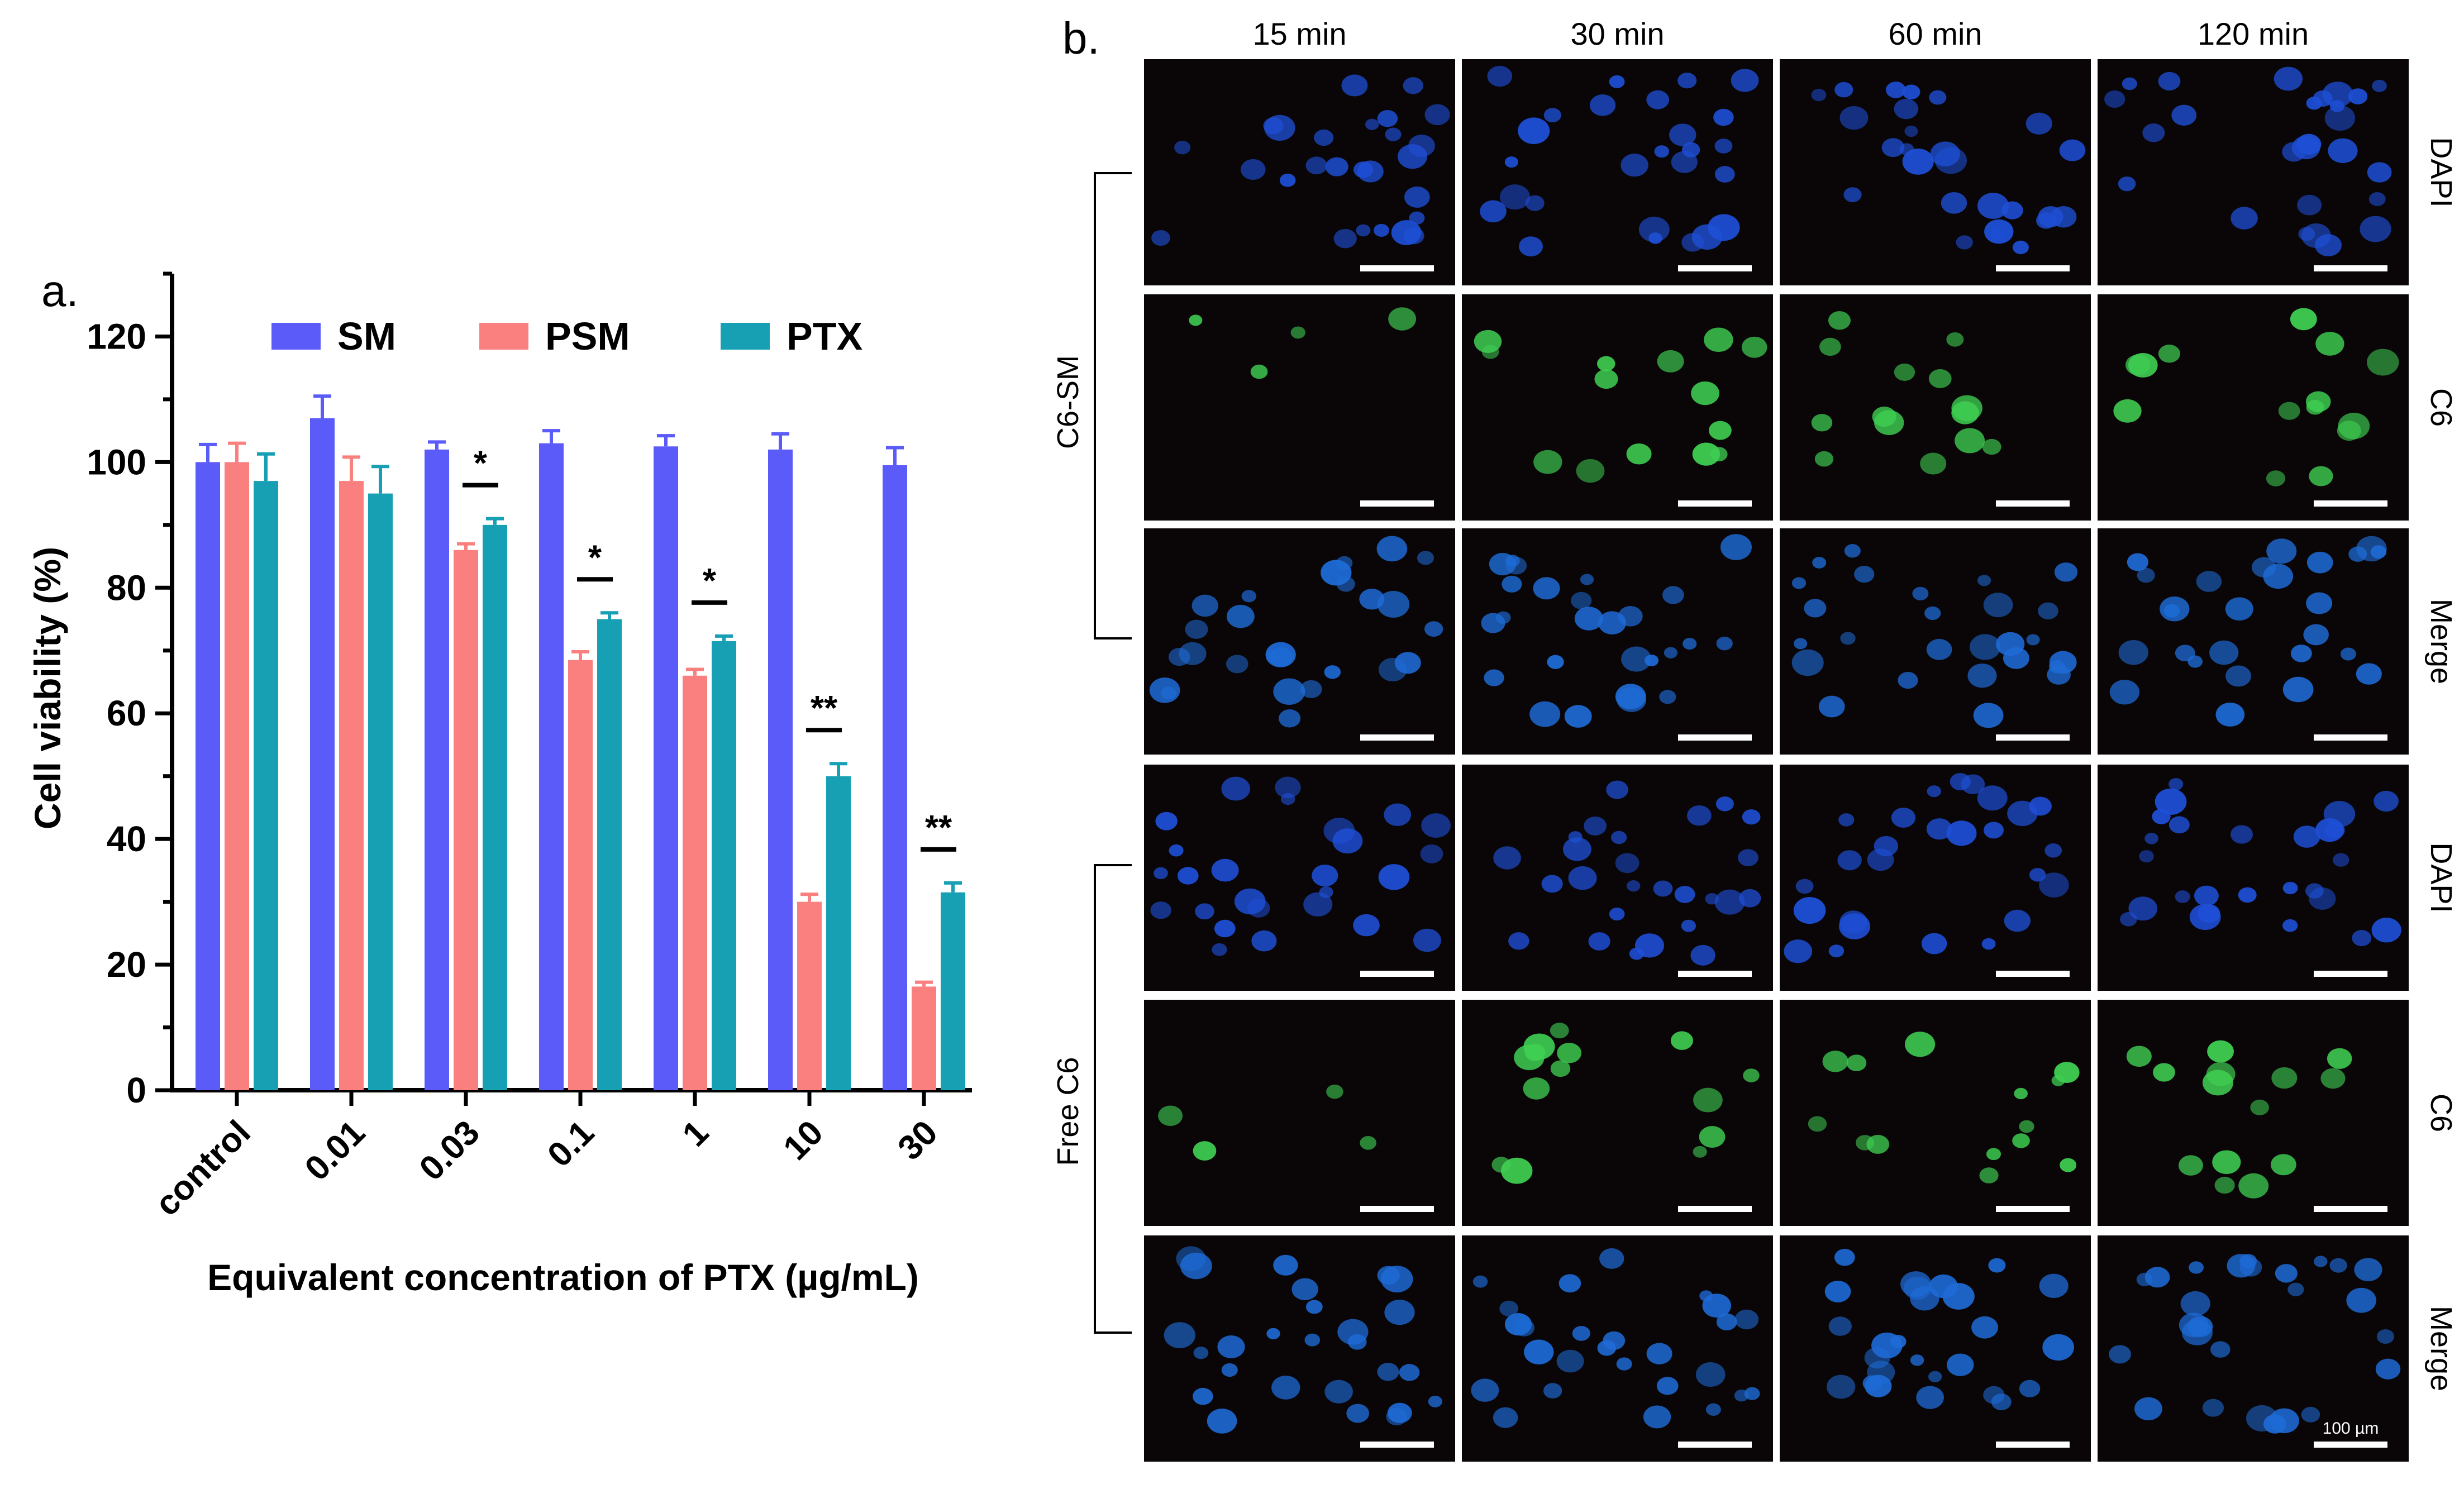 This screenshot has width=2464, height=1489. I want to click on significance-mark: *, so click(595, 557).